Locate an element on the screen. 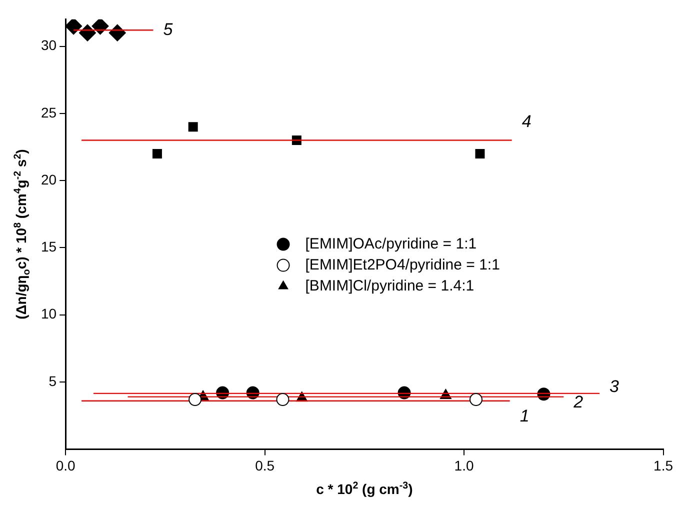 This screenshot has width=684, height=508. y-tick-label: 25 is located at coordinates (48, 112).